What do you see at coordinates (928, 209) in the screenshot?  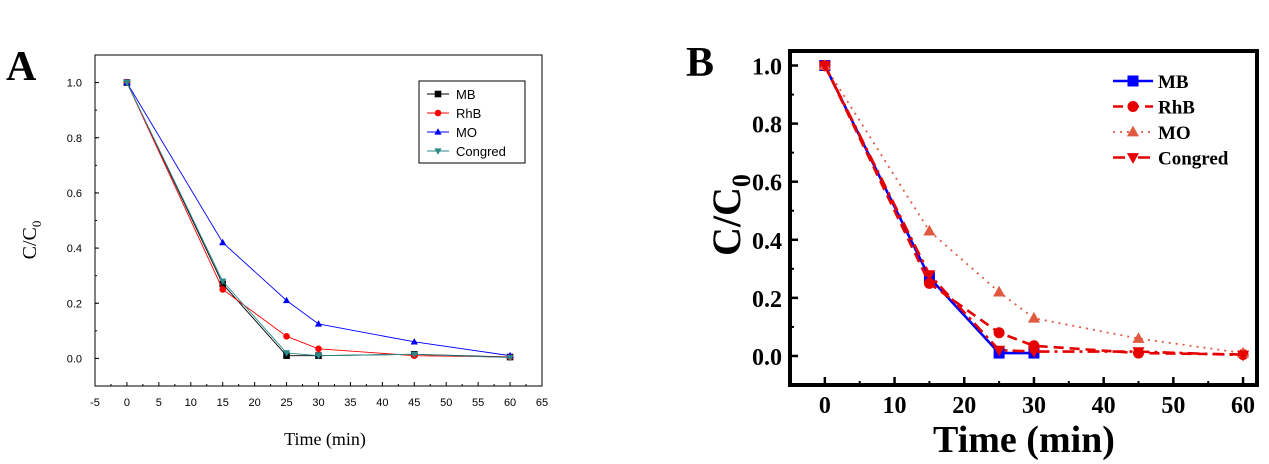 I see `series-line-mb` at bounding box center [928, 209].